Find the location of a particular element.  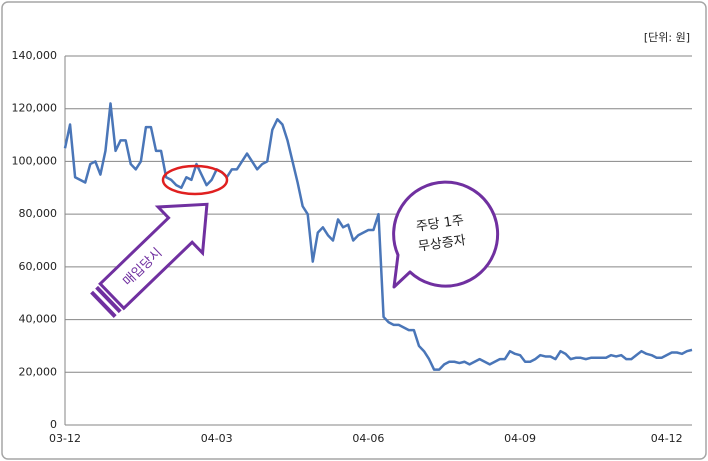

y-tick-label: 80,000 is located at coordinates (38, 213).